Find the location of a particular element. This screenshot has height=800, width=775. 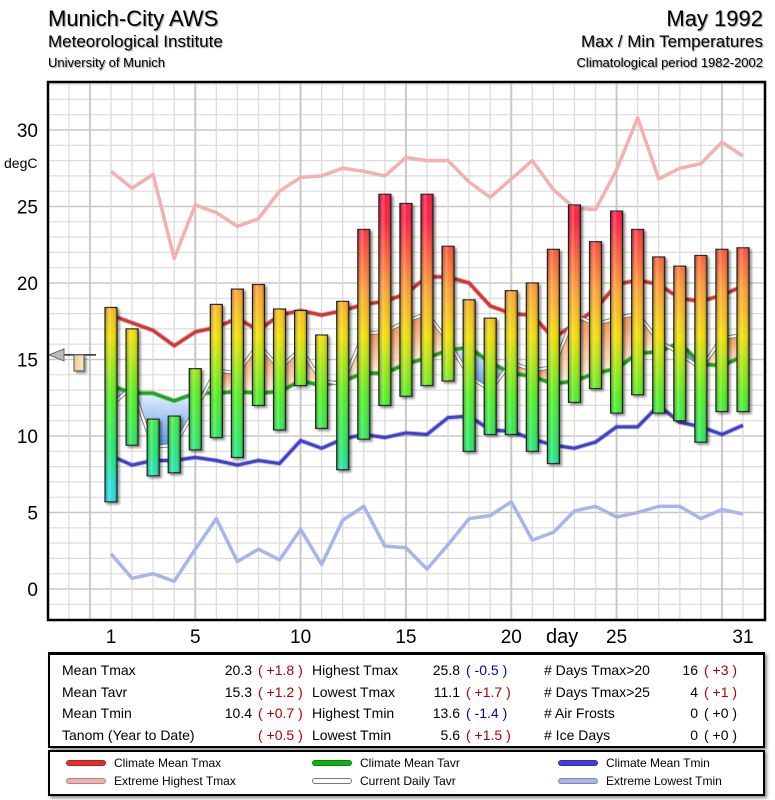

stat-label: Lowest Tmin is located at coordinates (352, 734).